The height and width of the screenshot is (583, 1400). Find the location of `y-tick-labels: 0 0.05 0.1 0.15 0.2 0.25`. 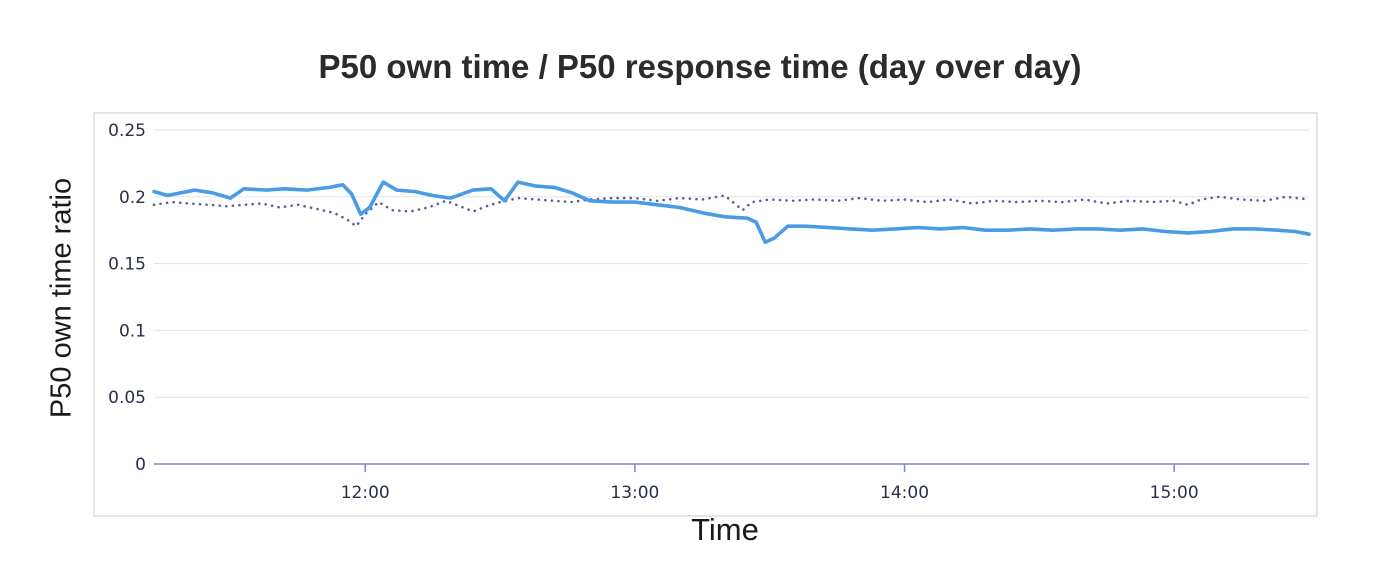

y-tick-labels: 0 0.05 0.1 0.15 0.2 0.25 is located at coordinates (127, 298).